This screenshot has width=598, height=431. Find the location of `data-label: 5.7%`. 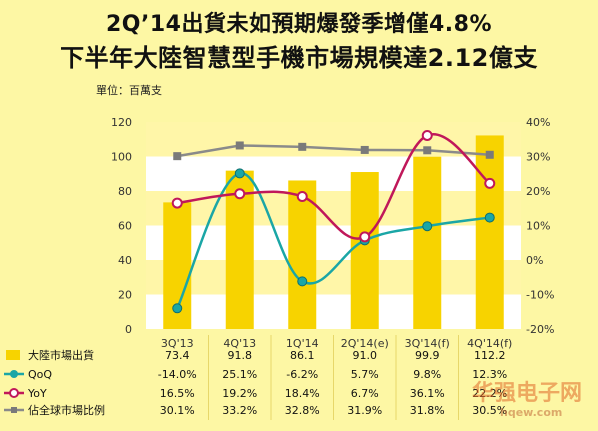

data-label: 5.7% is located at coordinates (365, 374).